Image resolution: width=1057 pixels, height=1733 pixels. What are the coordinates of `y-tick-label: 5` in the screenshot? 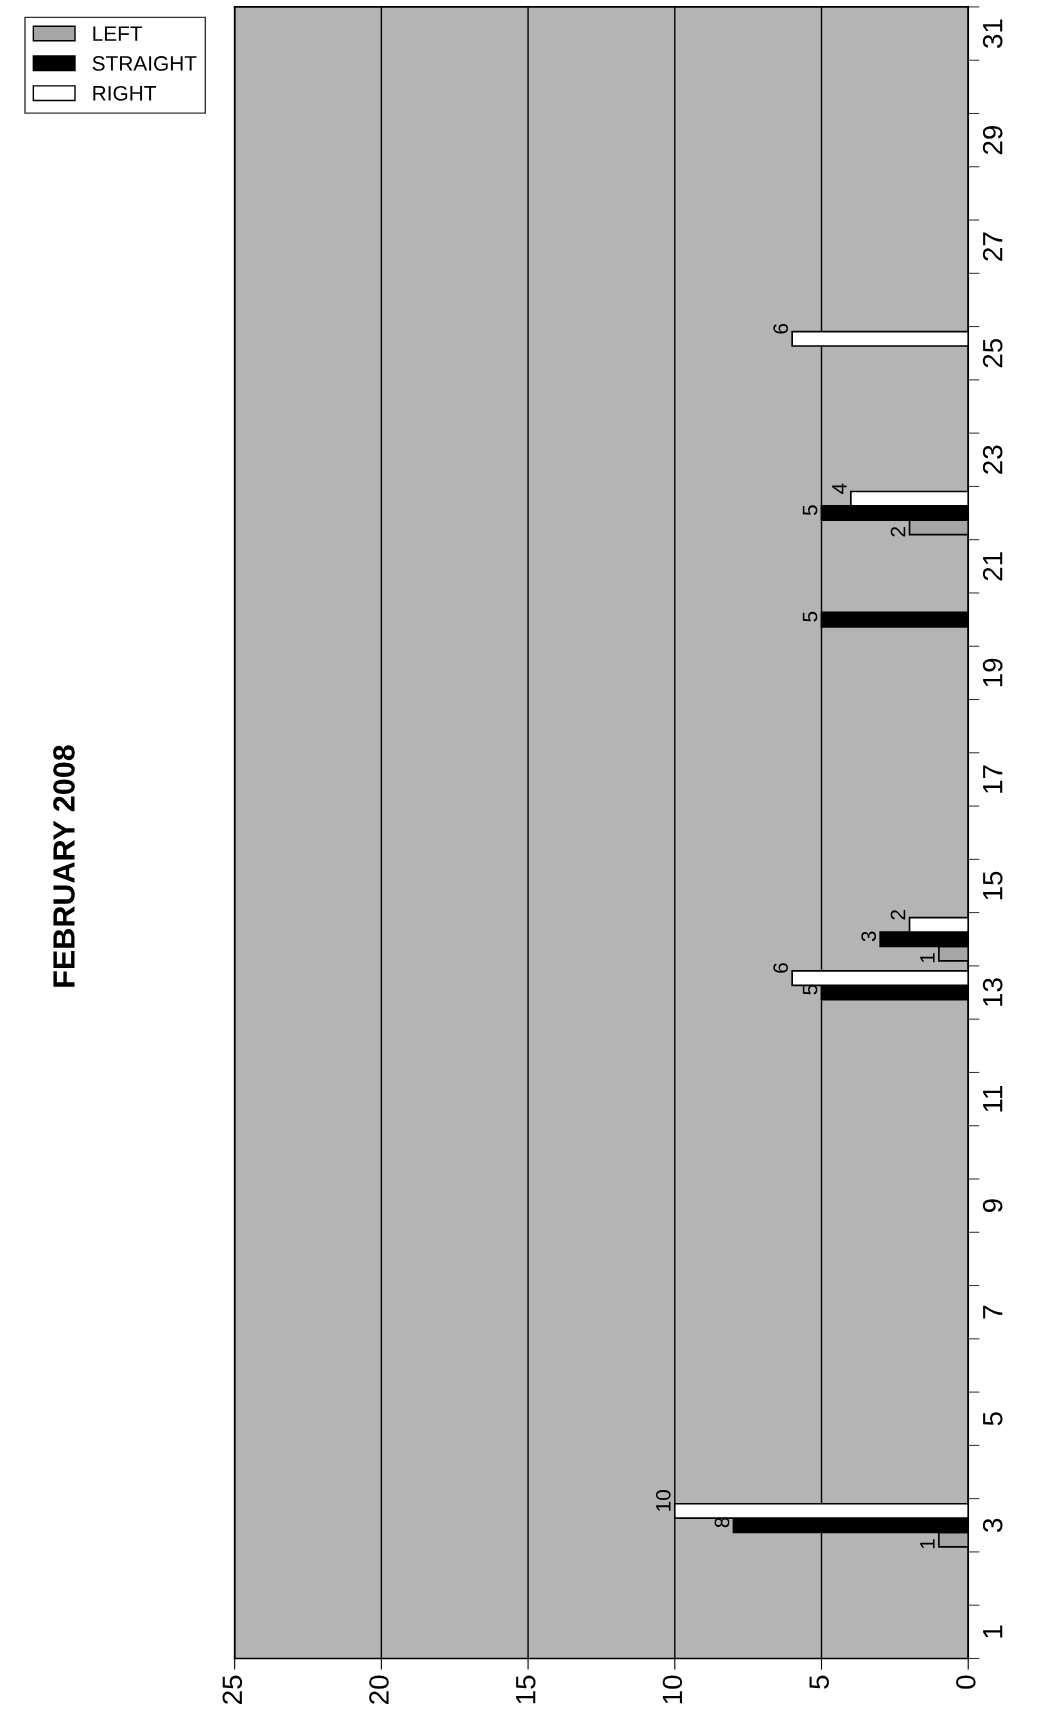 It's located at (993, 1419).